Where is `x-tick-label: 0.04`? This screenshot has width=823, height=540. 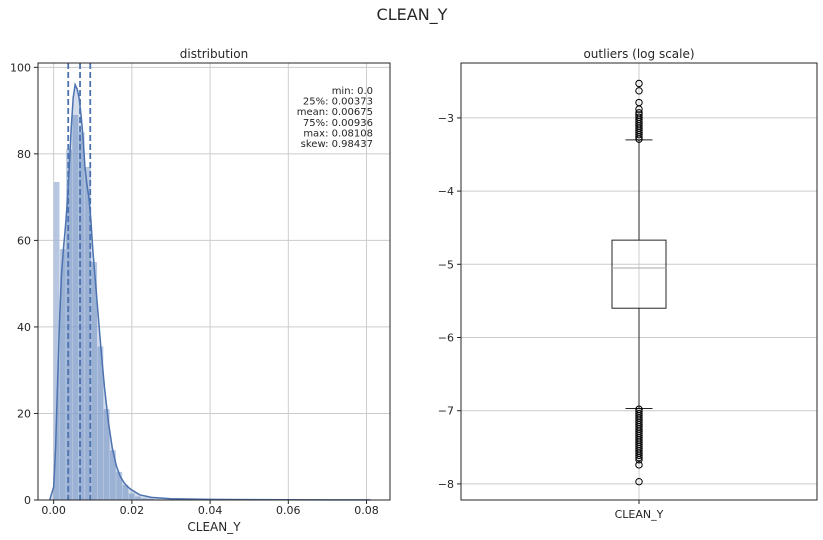 x-tick-label: 0.04 is located at coordinates (210, 510).